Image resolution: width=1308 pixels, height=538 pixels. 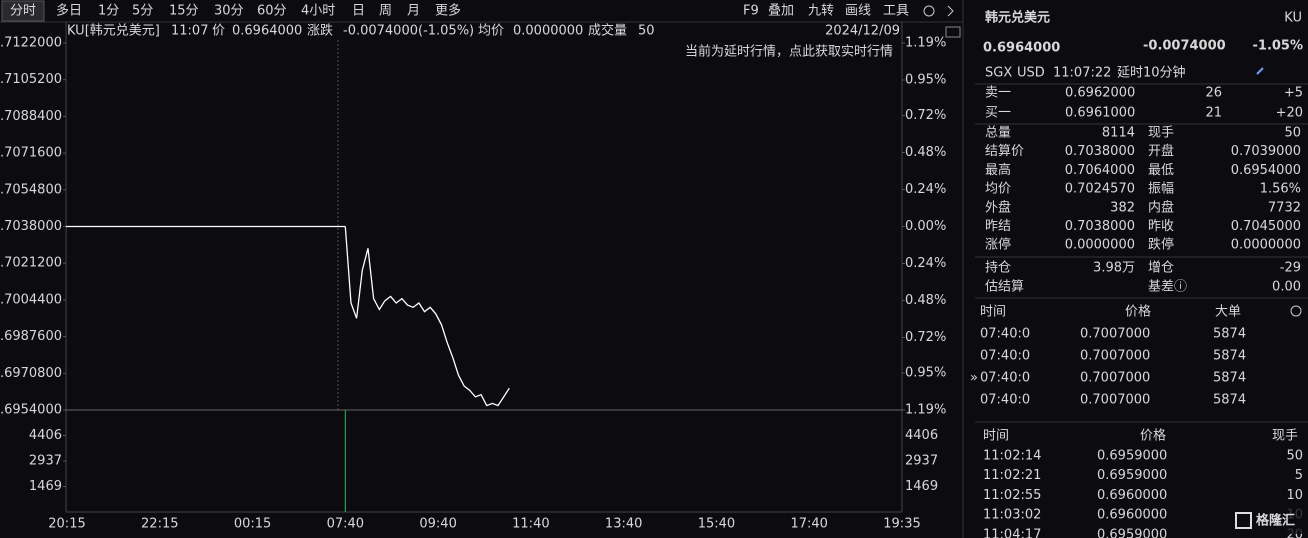 What do you see at coordinates (1017, 18) in the screenshot?
I see `quote-name: 韩元兑美元` at bounding box center [1017, 18].